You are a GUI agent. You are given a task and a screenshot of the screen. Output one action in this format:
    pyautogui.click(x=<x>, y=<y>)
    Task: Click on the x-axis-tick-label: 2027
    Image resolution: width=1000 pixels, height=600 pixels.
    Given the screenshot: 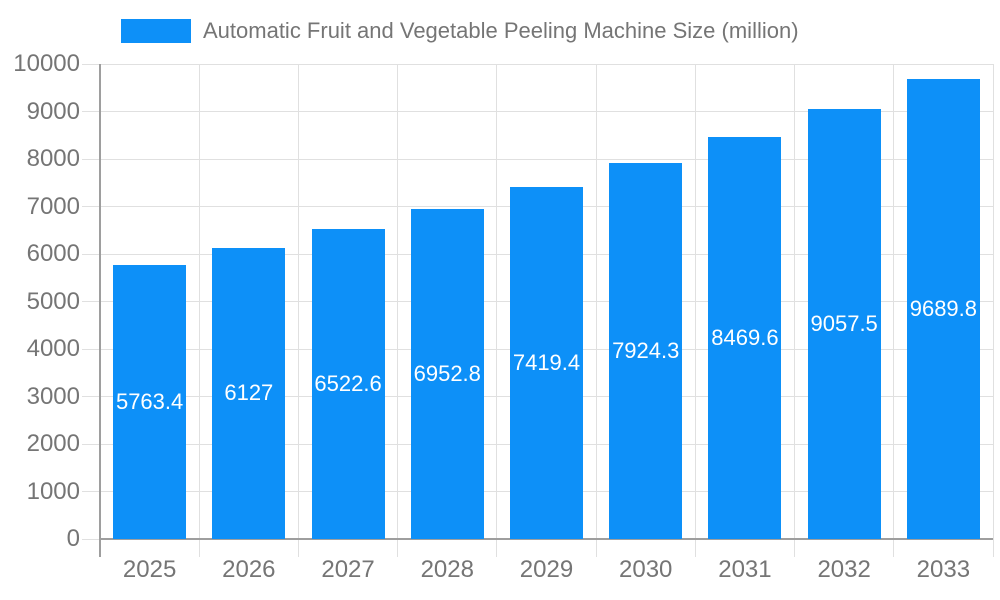 What is the action you would take?
    pyautogui.click(x=348, y=569)
    